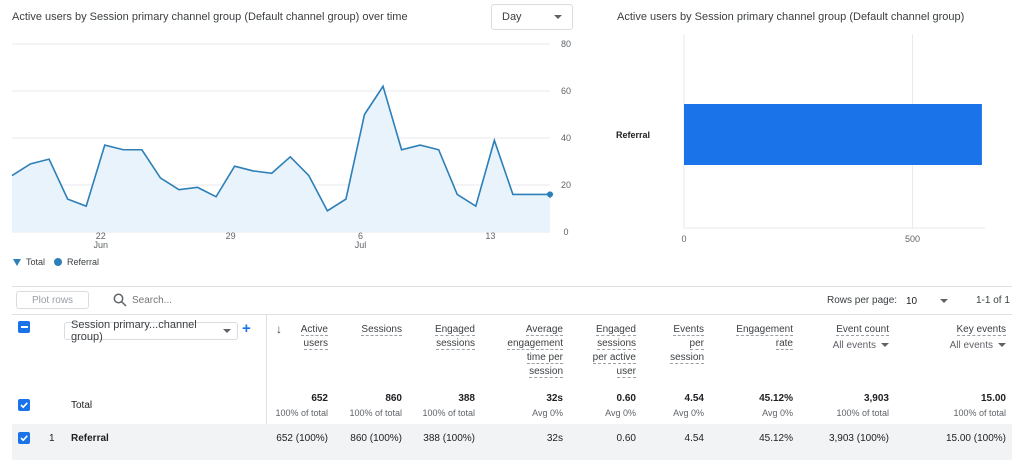 The image size is (1024, 460). What do you see at coordinates (315, 344) in the screenshot?
I see `column-header-label: users` at bounding box center [315, 344].